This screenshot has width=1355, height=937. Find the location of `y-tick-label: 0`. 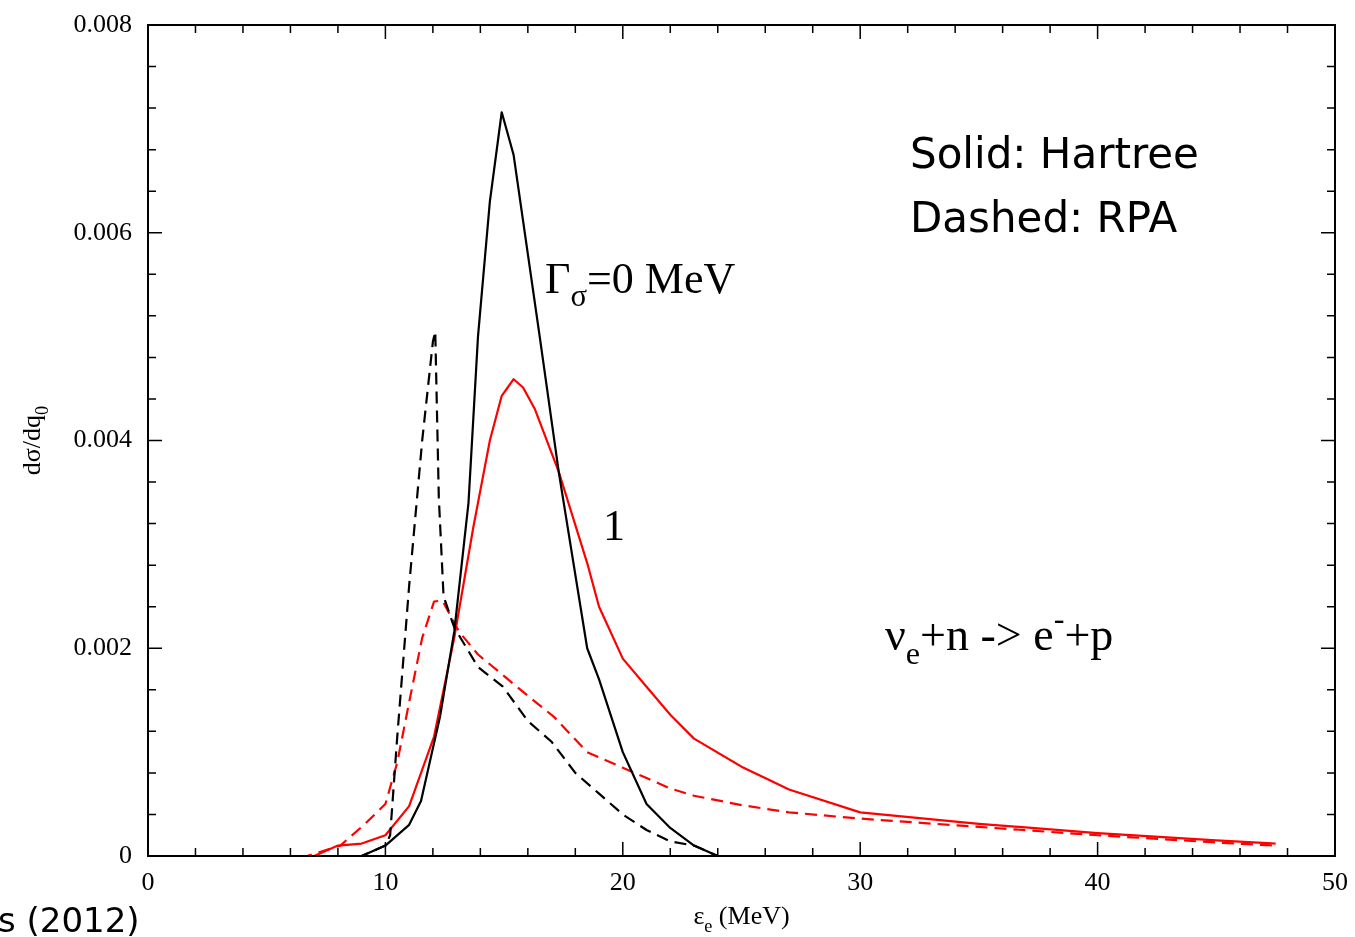

y-tick-label: 0 is located at coordinates (125, 854).